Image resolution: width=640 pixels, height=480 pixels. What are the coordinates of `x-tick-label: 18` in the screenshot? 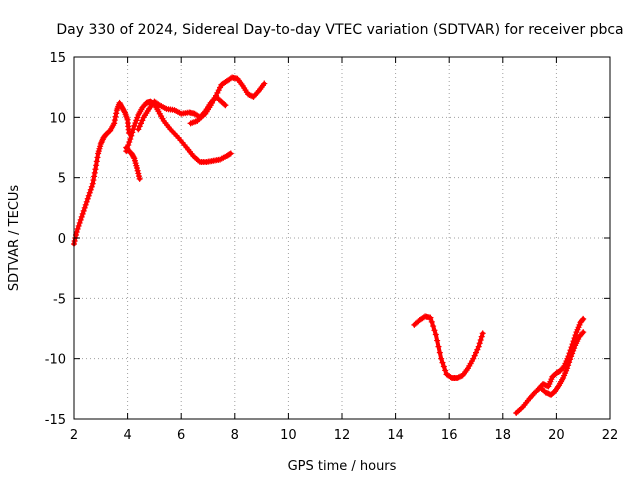 It's located at (503, 435).